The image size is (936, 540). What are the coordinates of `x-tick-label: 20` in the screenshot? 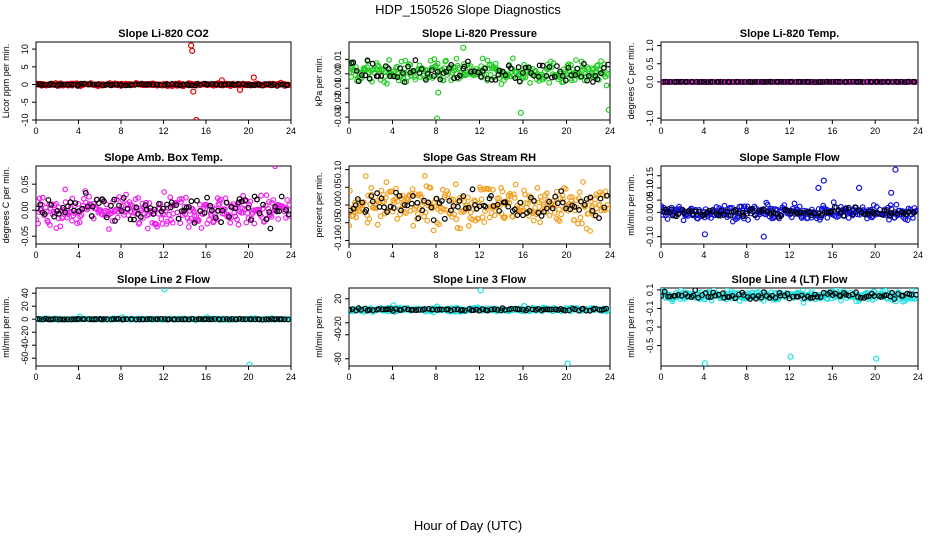 It's located at (248, 255).